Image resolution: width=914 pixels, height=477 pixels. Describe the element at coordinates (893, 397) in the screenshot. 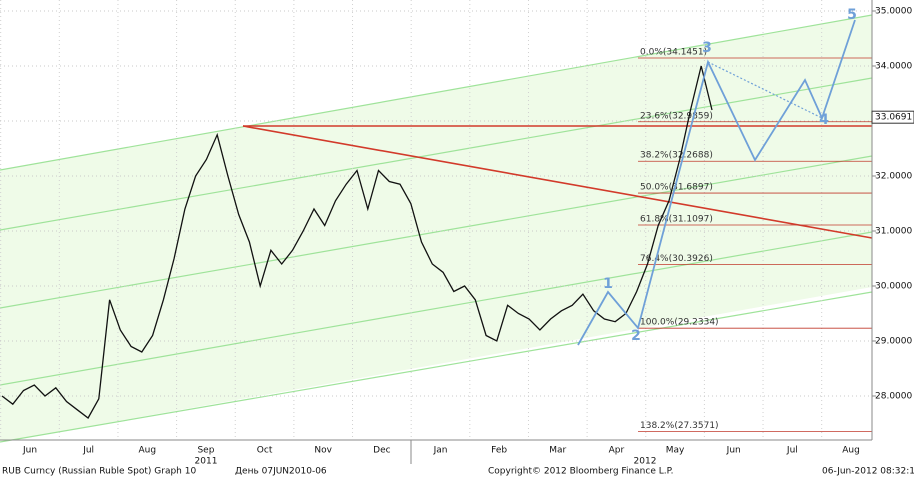

I see `y-tick-label: 28.0000` at that location.